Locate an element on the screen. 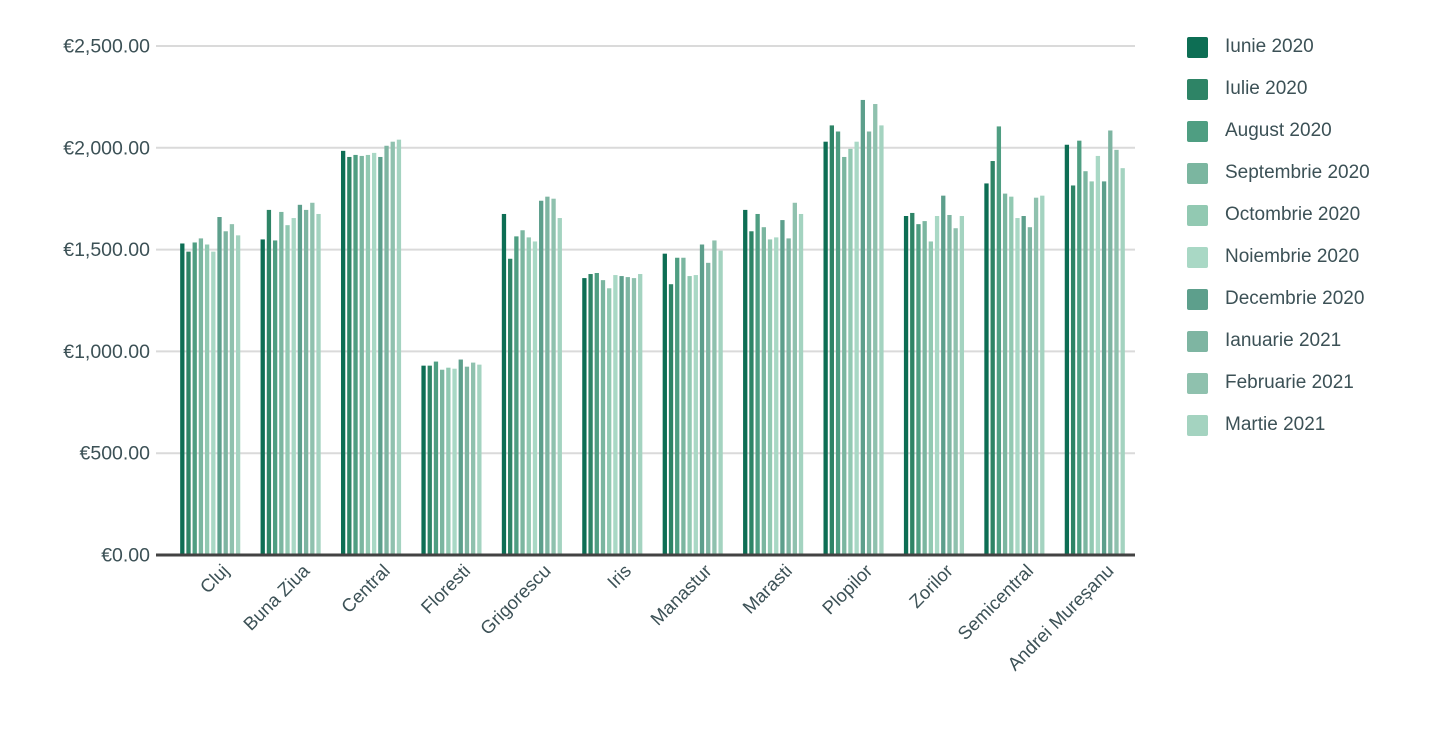  legend-item: Septembrie 2020 is located at coordinates (1278, 173).